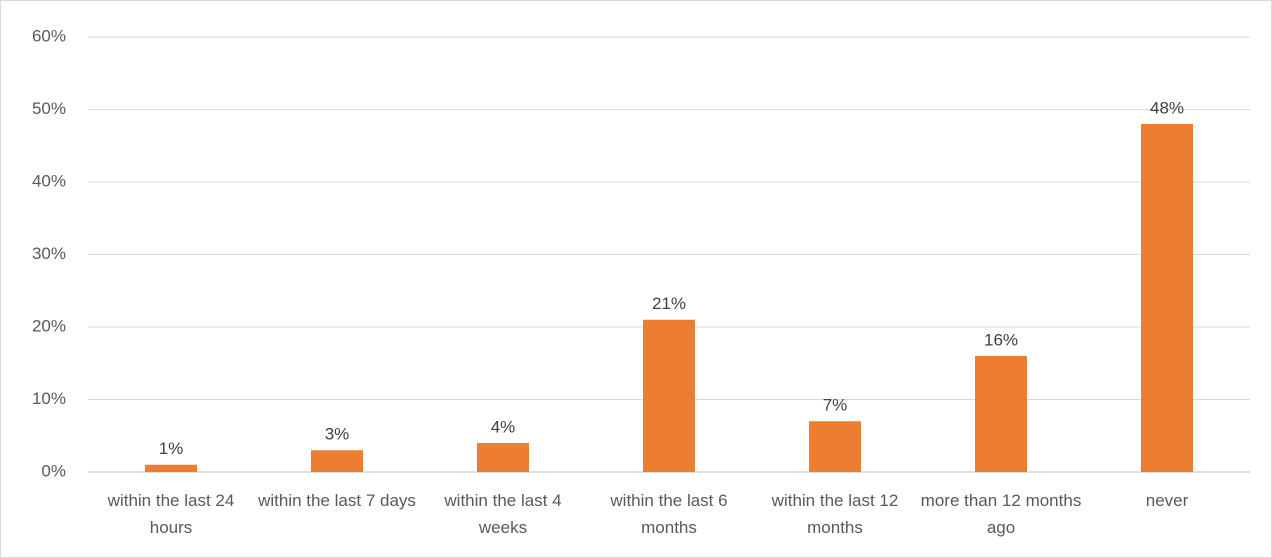 The image size is (1272, 558). What do you see at coordinates (337, 434) in the screenshot?
I see `value-label: 3%` at bounding box center [337, 434].